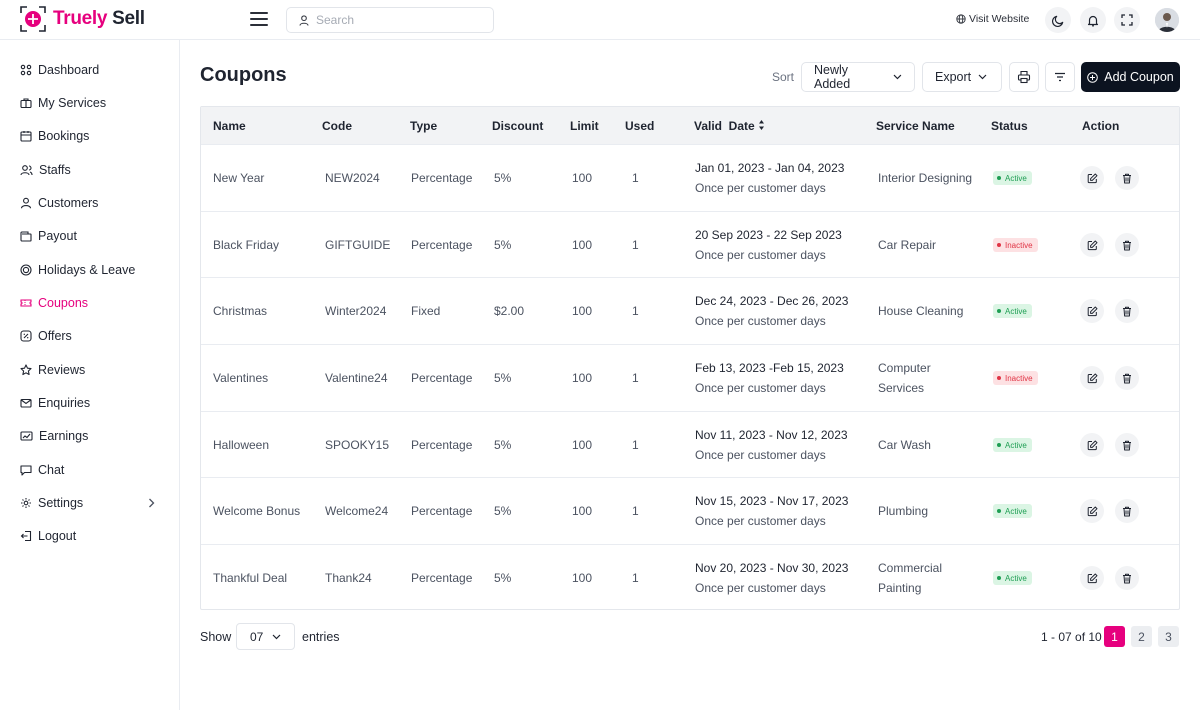  What do you see at coordinates (1141, 636) in the screenshot?
I see `page-button-2: 2` at bounding box center [1141, 636].